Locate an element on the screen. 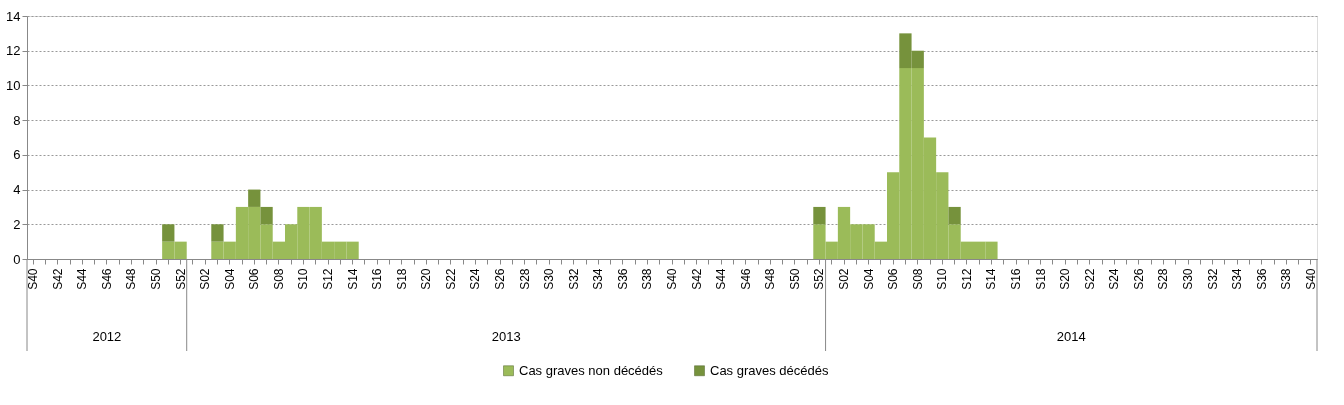 This screenshot has height=405, width=1344. y-tick-label: 14 is located at coordinates (13, 16).